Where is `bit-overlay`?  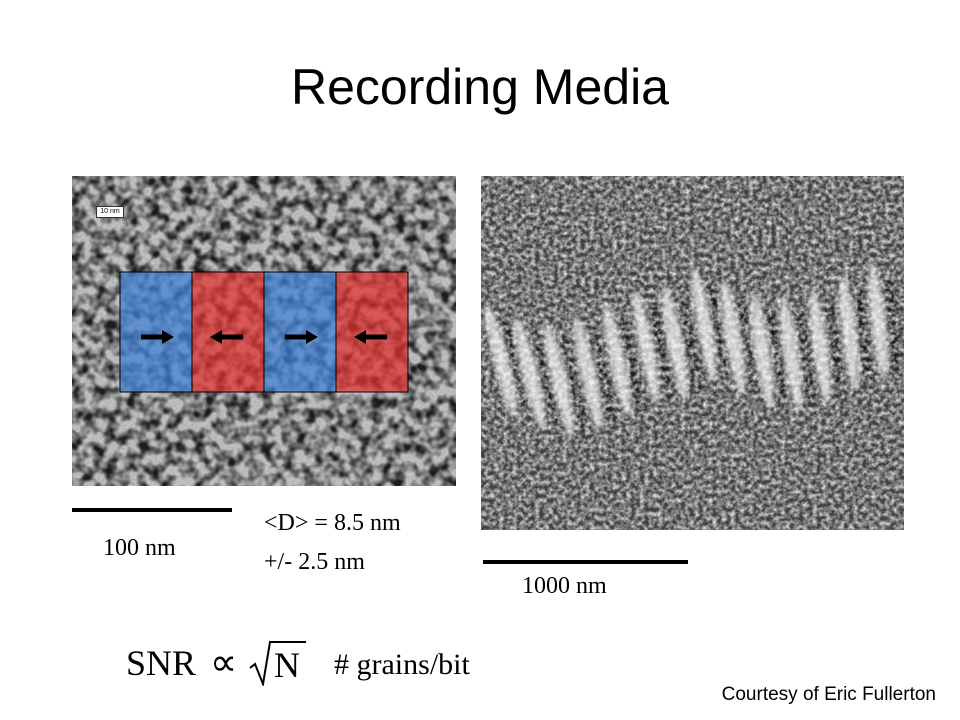
bit-overlay is located at coordinates (264, 332).